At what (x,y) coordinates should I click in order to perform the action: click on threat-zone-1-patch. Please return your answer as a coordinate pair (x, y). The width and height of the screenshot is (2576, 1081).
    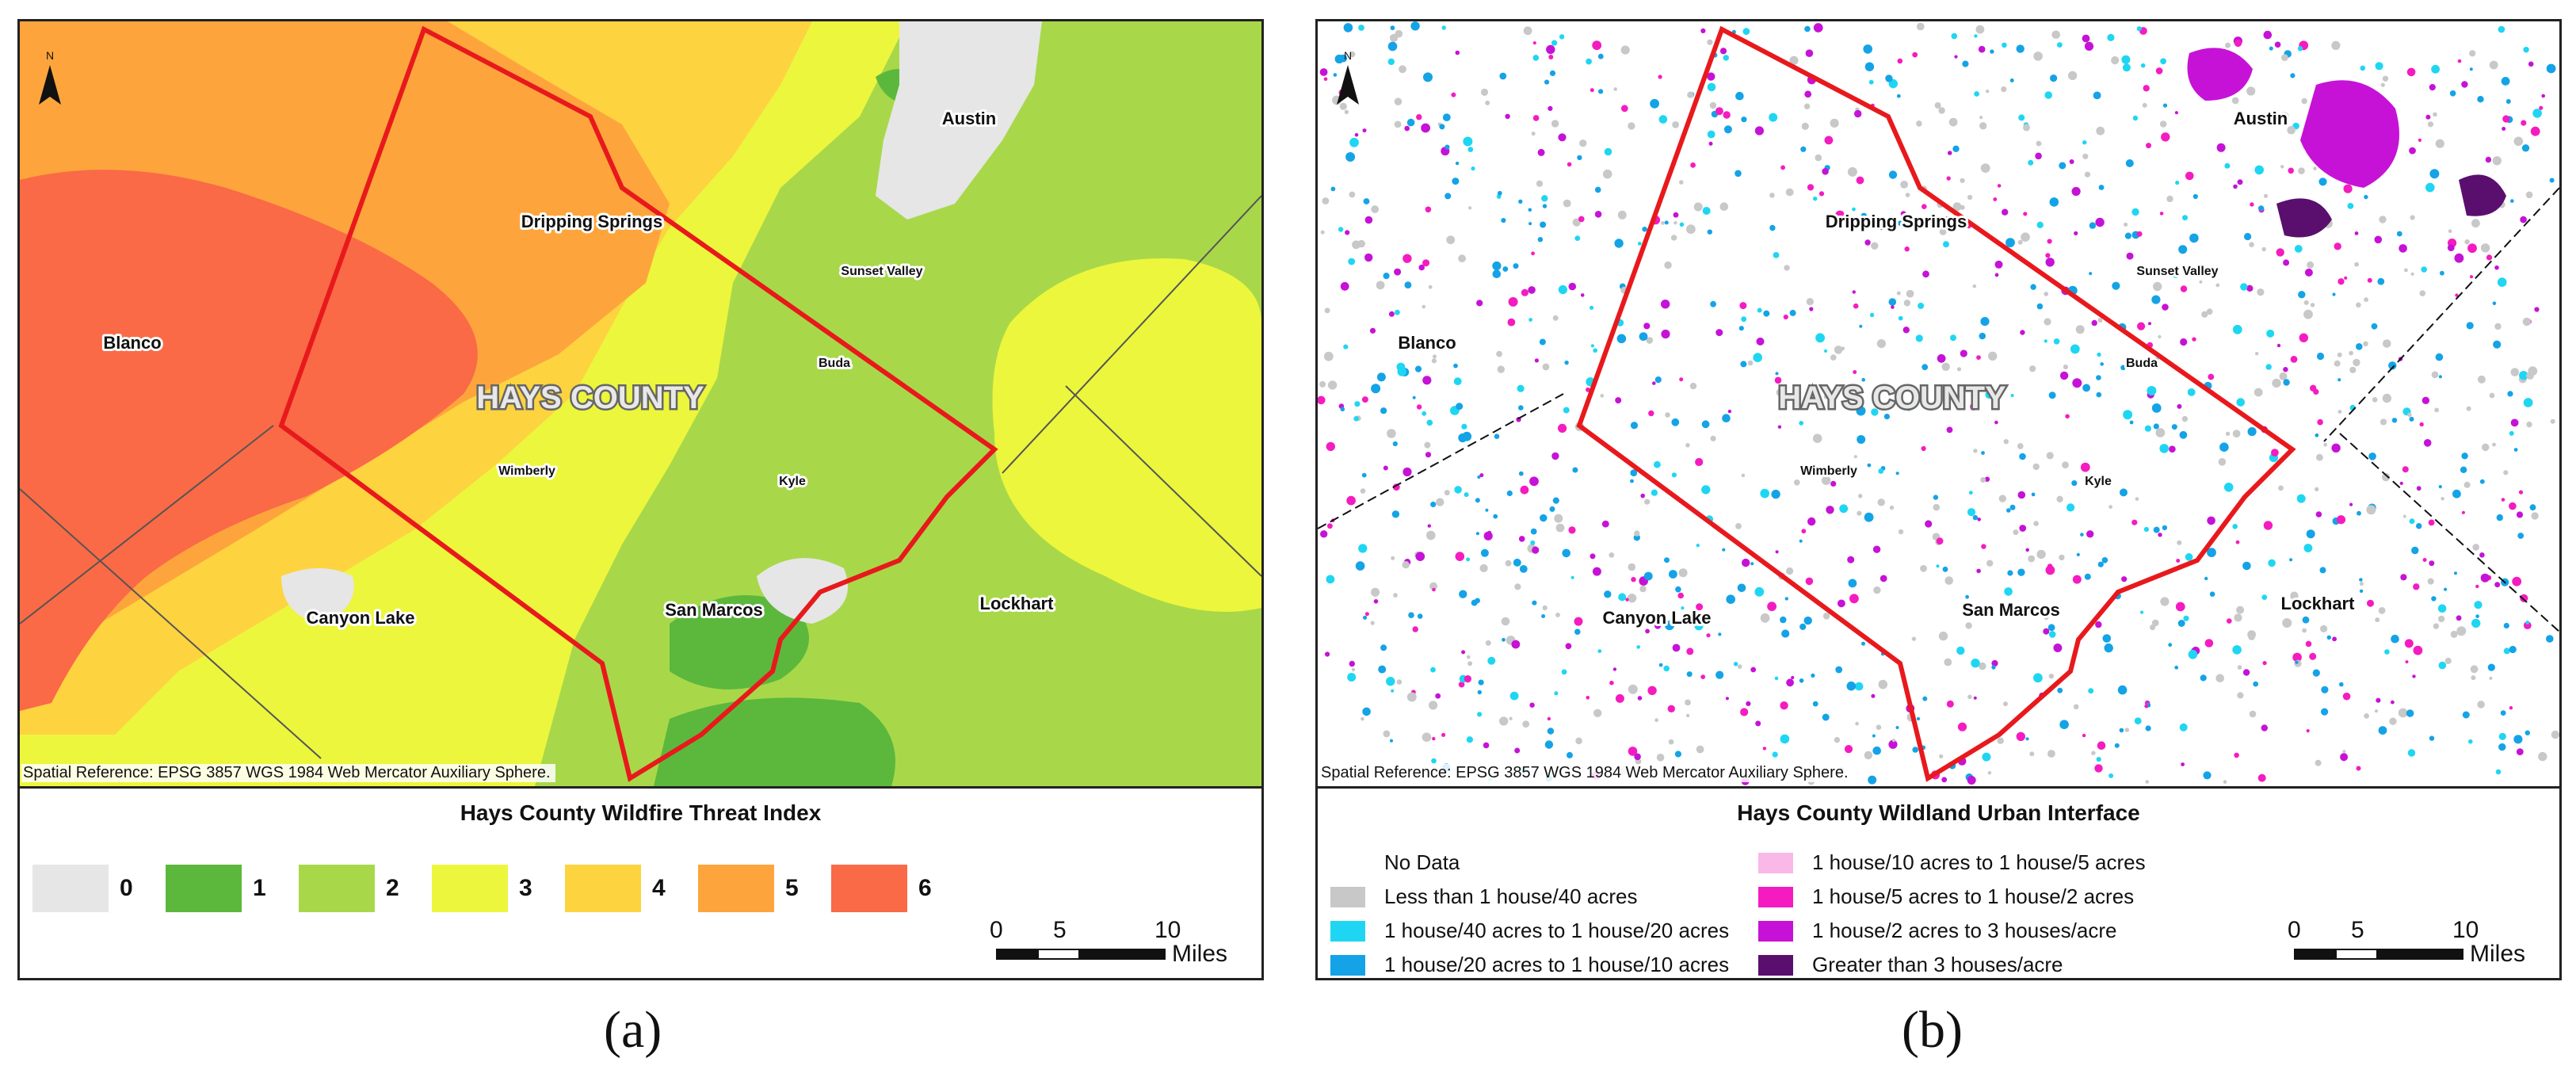
    Looking at the image, I should click on (774, 741).